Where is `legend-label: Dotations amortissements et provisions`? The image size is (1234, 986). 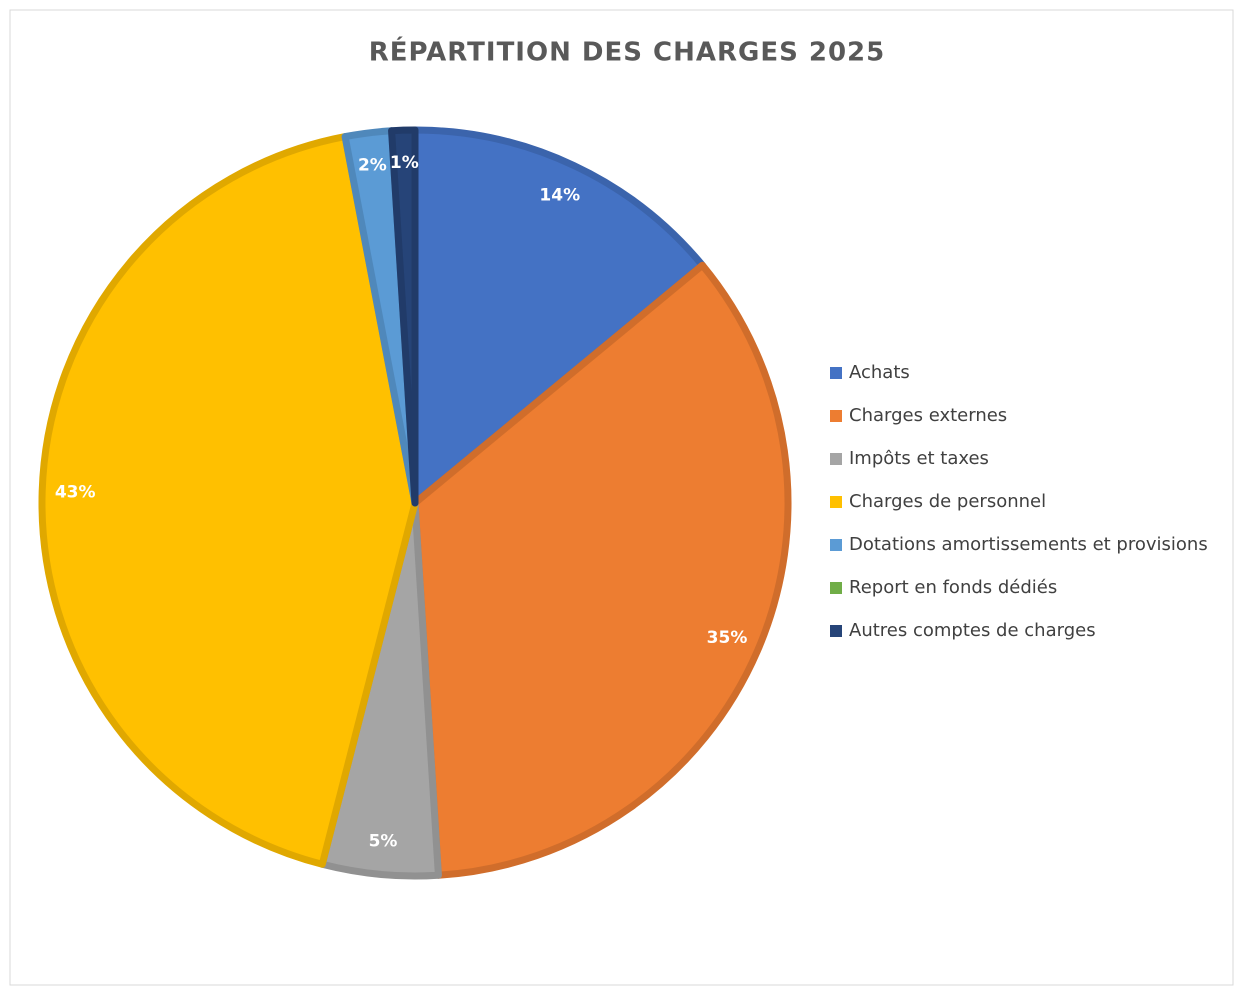 legend-label: Dotations amortissements et provisions is located at coordinates (1028, 544).